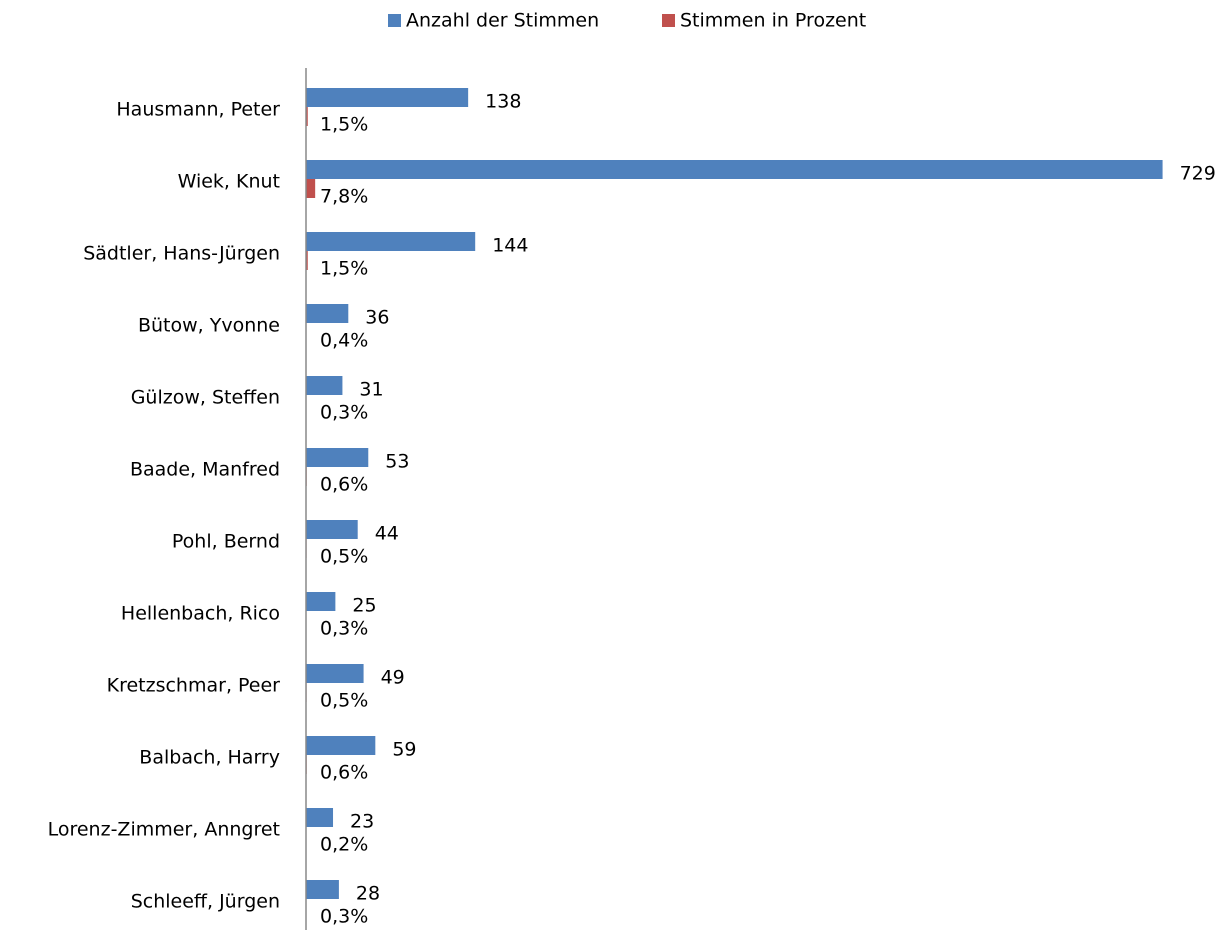 This screenshot has height=930, width=1223. Describe the element at coordinates (344, 197) in the screenshot. I see `data-label: 7,8%` at that location.